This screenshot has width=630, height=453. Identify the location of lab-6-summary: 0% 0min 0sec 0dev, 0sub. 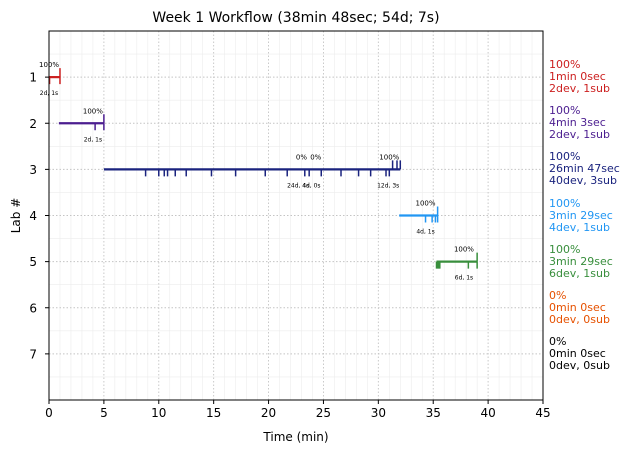
(579, 307).